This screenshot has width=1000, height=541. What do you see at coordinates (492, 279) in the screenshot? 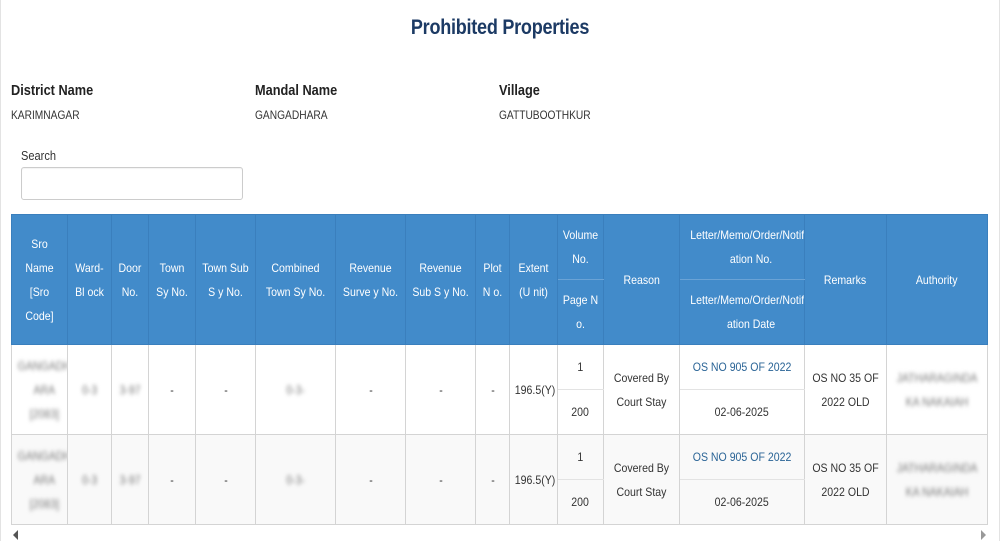
I see `col-plot-no: Plot N o.` at bounding box center [492, 279].